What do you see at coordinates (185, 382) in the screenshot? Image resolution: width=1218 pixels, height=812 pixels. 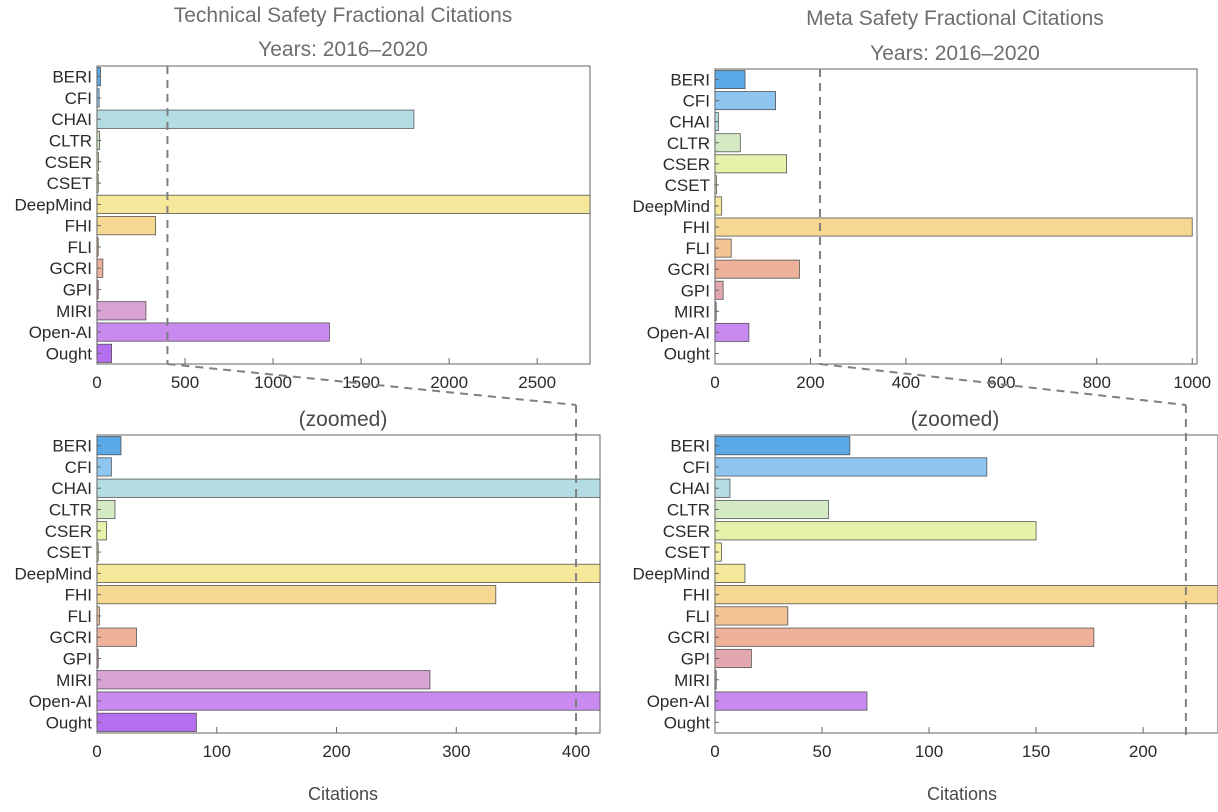 I see `x-tick-label: 500` at bounding box center [185, 382].